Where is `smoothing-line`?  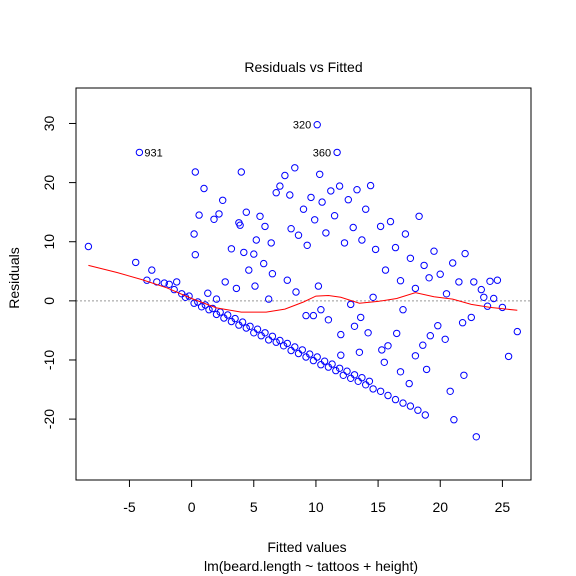
smoothing-line is located at coordinates (303, 288).